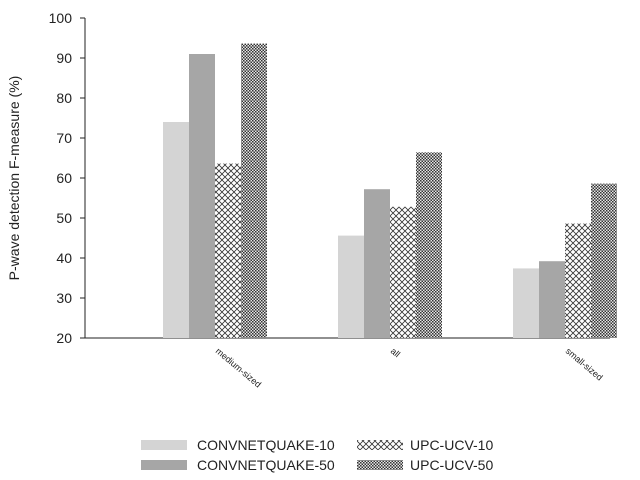 This screenshot has height=480, width=640. Describe the element at coordinates (228, 250) in the screenshot. I see `bar-upc-ucv-10-medium-sized` at that location.